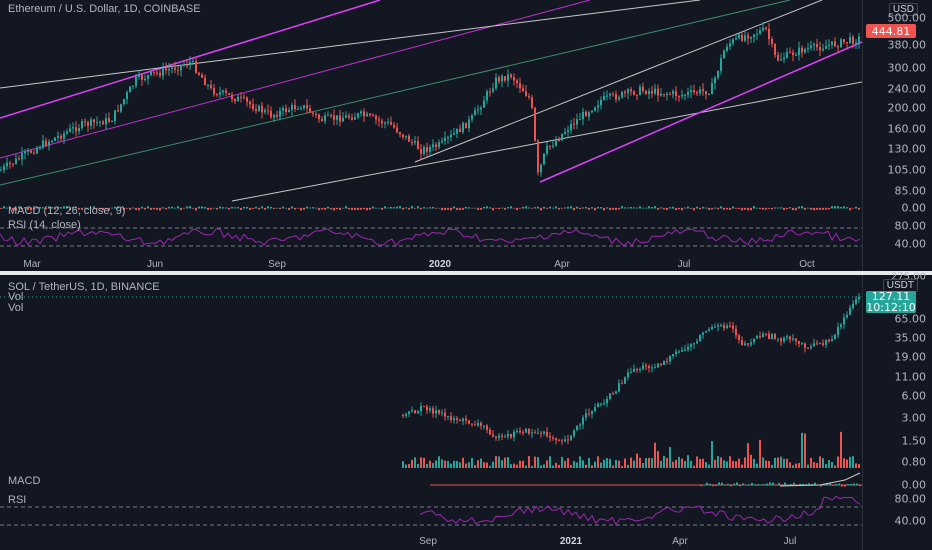  Describe the element at coordinates (24, 481) in the screenshot. I see `sol-macd-legend: MACD` at that location.